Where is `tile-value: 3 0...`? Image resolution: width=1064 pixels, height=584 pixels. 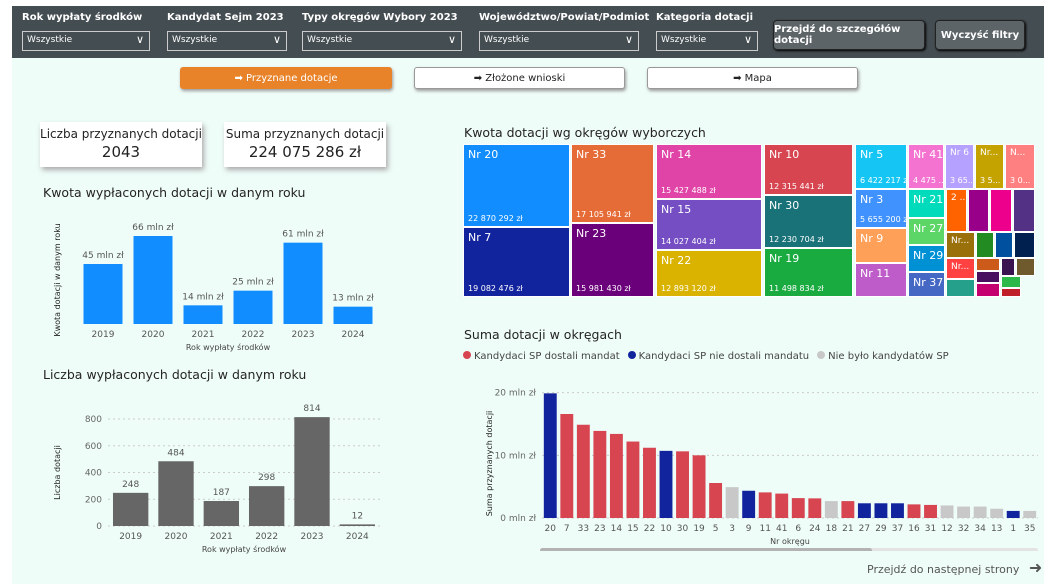 tile-value: 3 0... is located at coordinates (1020, 180).